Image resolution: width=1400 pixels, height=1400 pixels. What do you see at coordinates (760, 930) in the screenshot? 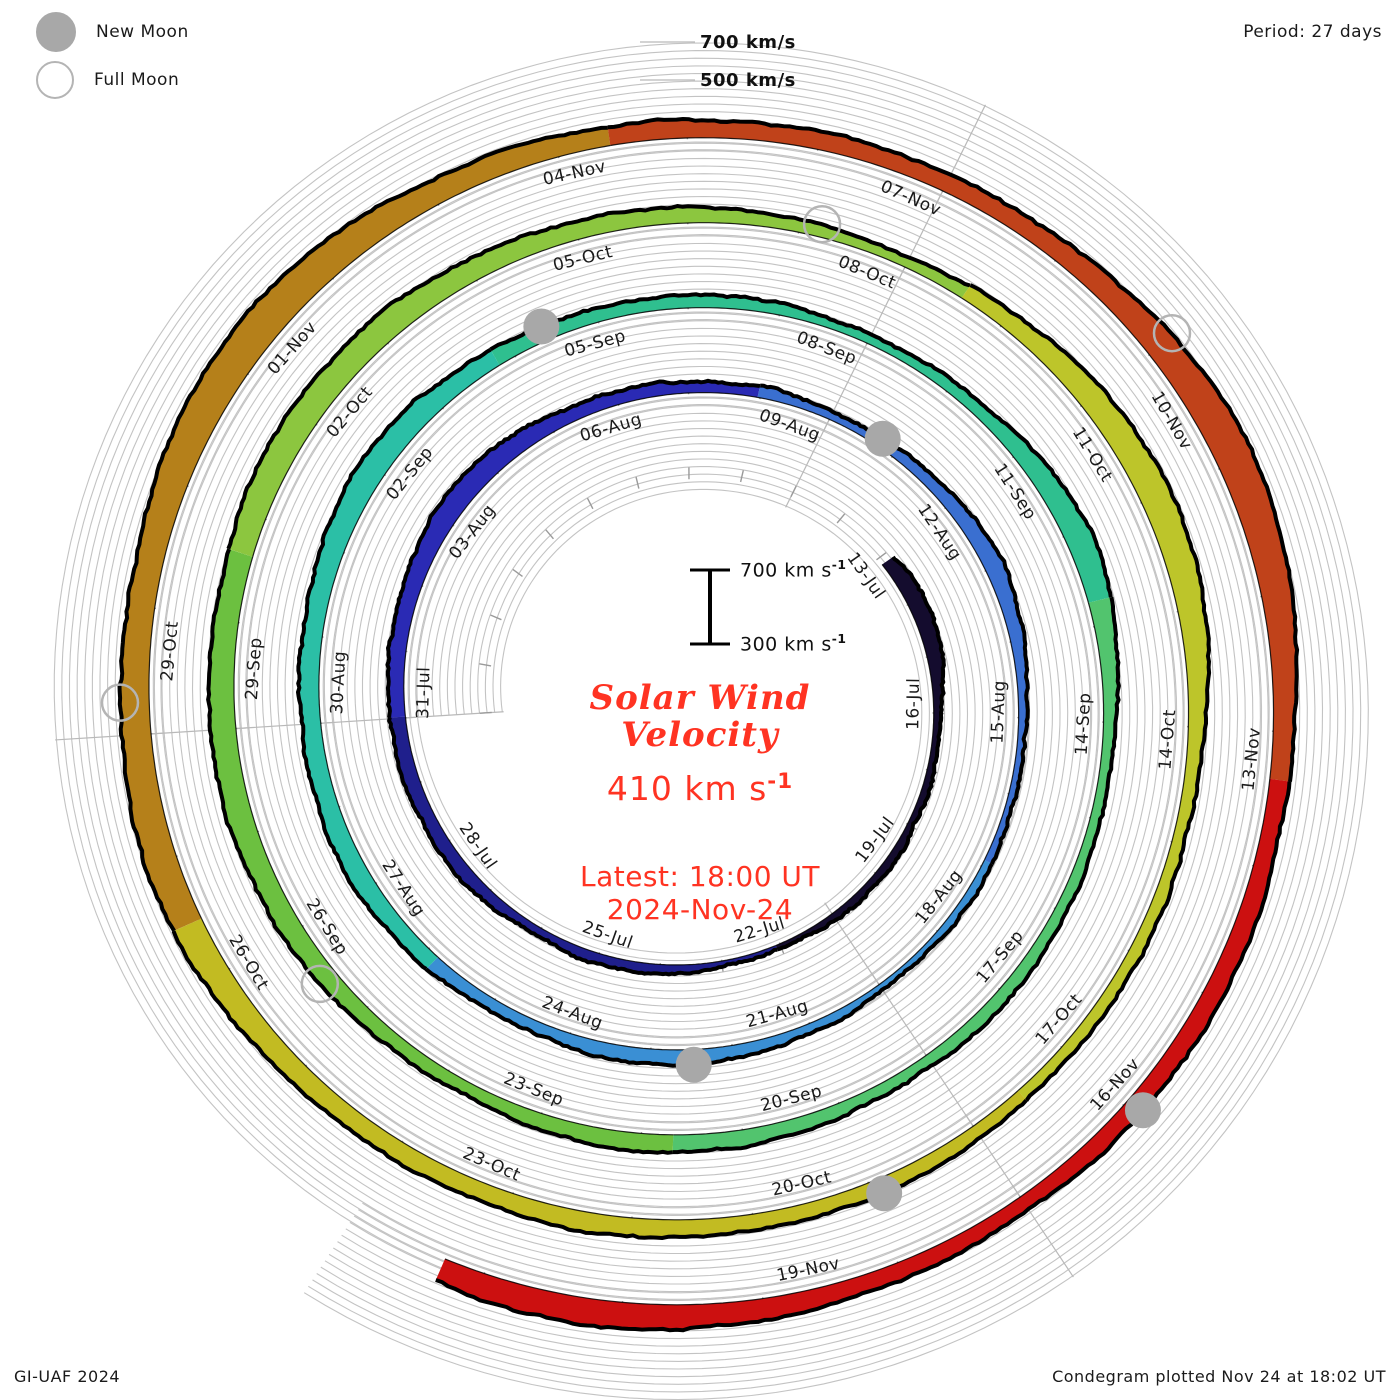
I see `date-label: 22-Jul` at bounding box center [760, 930].